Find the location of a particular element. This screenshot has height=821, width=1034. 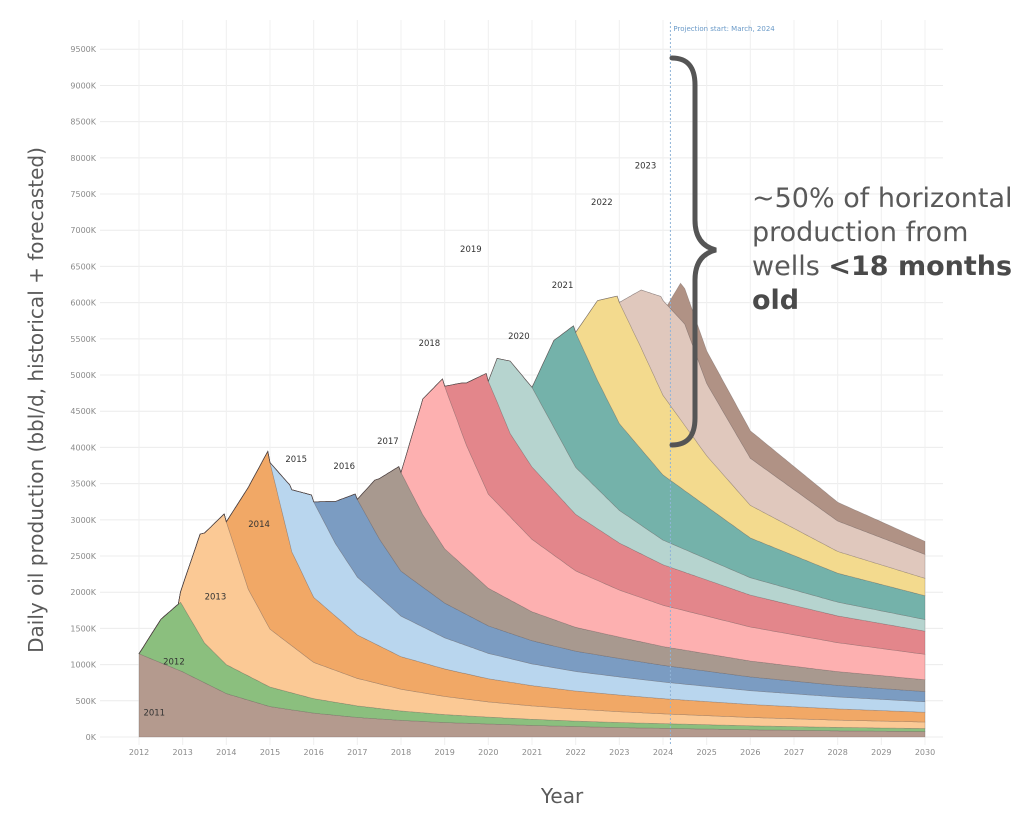

y-tick-label: 500K is located at coordinates (85, 701).